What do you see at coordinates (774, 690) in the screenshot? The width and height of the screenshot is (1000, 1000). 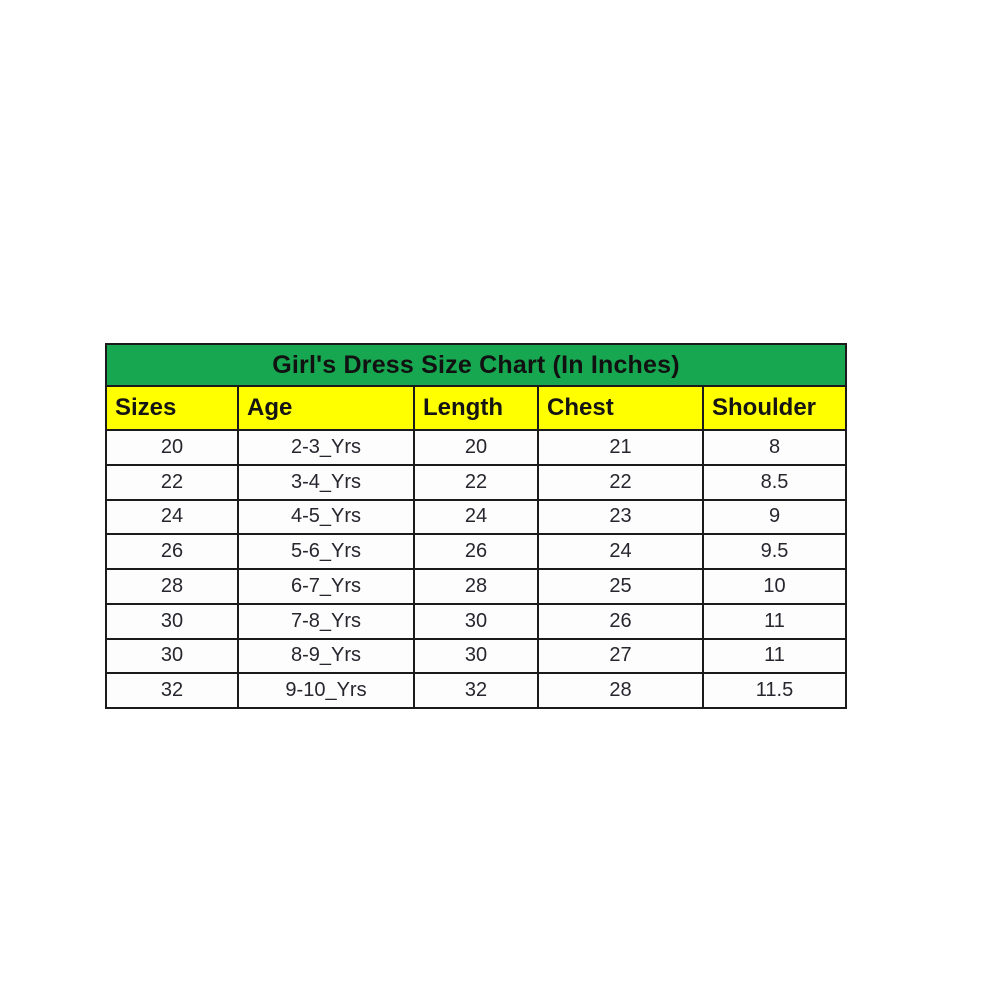 I see `table-cell: 11.5` at bounding box center [774, 690].